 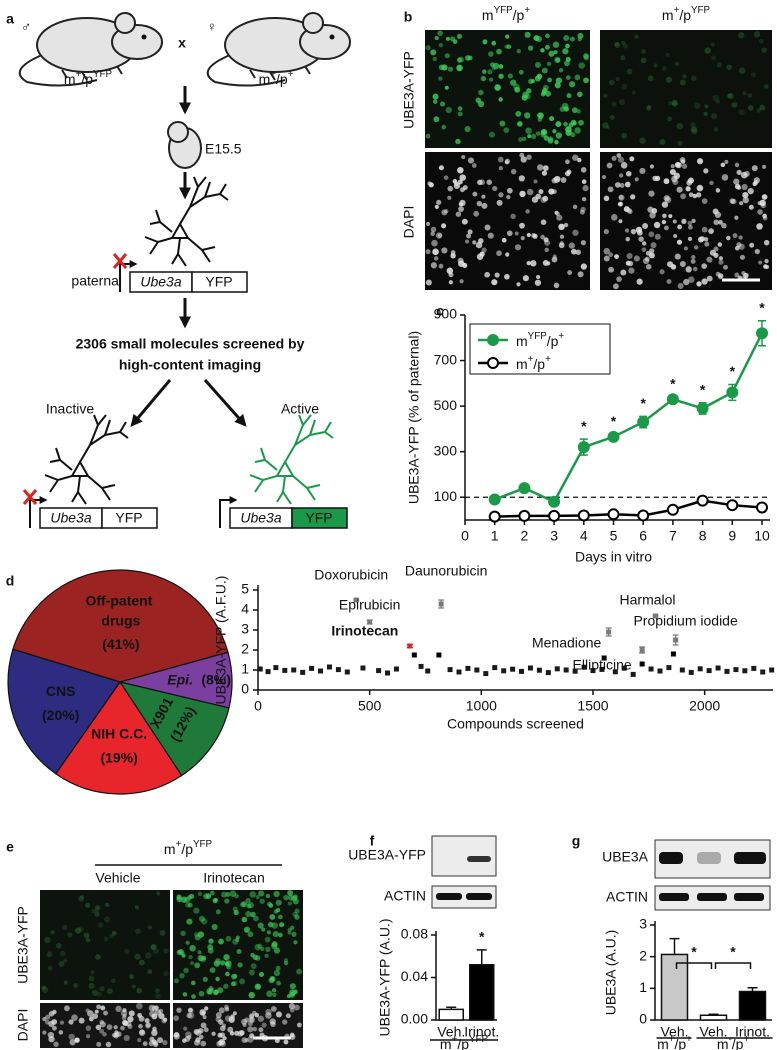 I want to click on blocked-mark, so click(x=120, y=261).